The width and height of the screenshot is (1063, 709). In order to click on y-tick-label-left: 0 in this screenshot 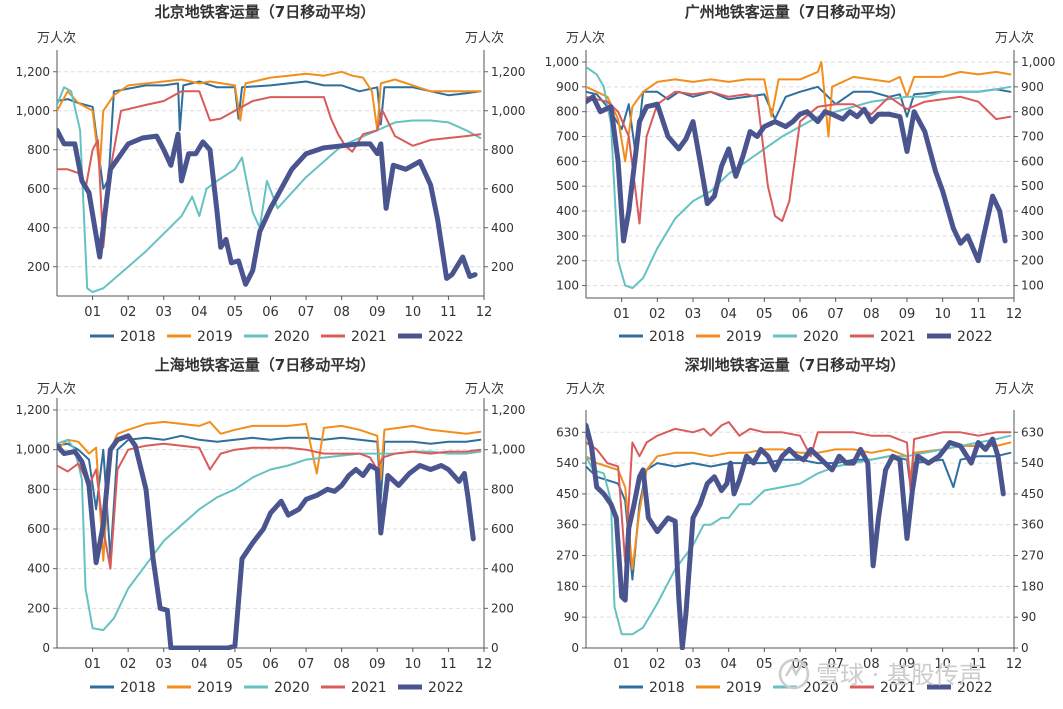, I will do `click(575, 648)`.